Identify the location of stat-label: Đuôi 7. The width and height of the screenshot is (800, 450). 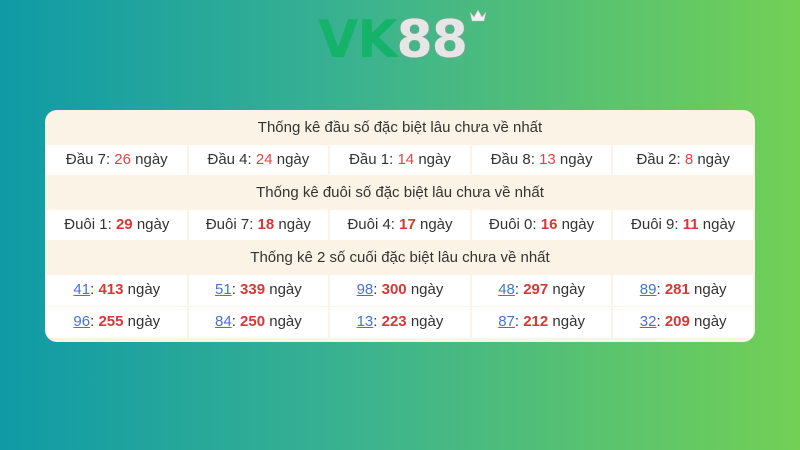
(227, 224).